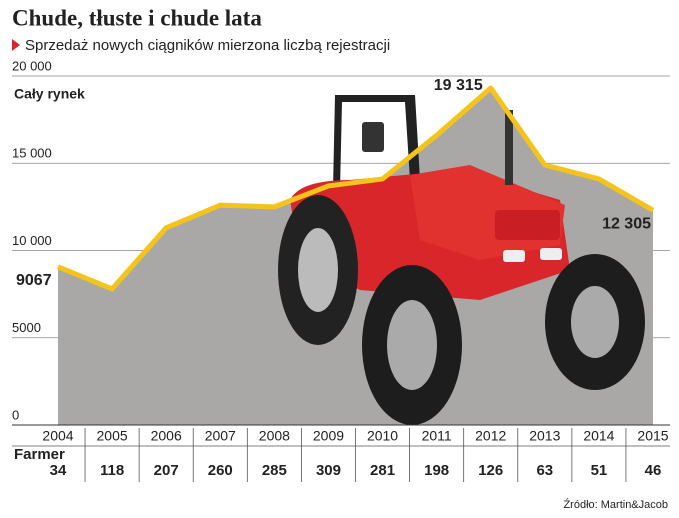 The image size is (679, 518). I want to click on table-cell: 34, so click(58, 470).